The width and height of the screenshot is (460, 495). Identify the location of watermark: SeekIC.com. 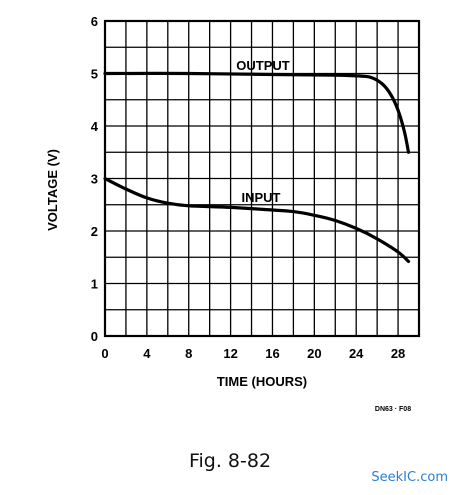
(409, 477).